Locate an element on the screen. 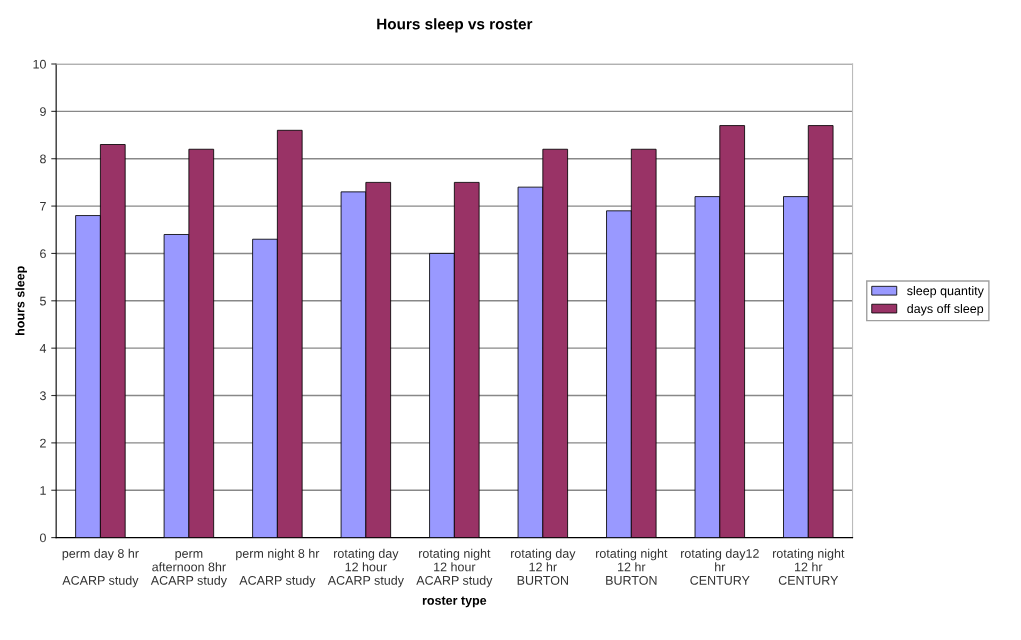 The height and width of the screenshot is (640, 1021). y-tick-label: 5 is located at coordinates (42, 301).